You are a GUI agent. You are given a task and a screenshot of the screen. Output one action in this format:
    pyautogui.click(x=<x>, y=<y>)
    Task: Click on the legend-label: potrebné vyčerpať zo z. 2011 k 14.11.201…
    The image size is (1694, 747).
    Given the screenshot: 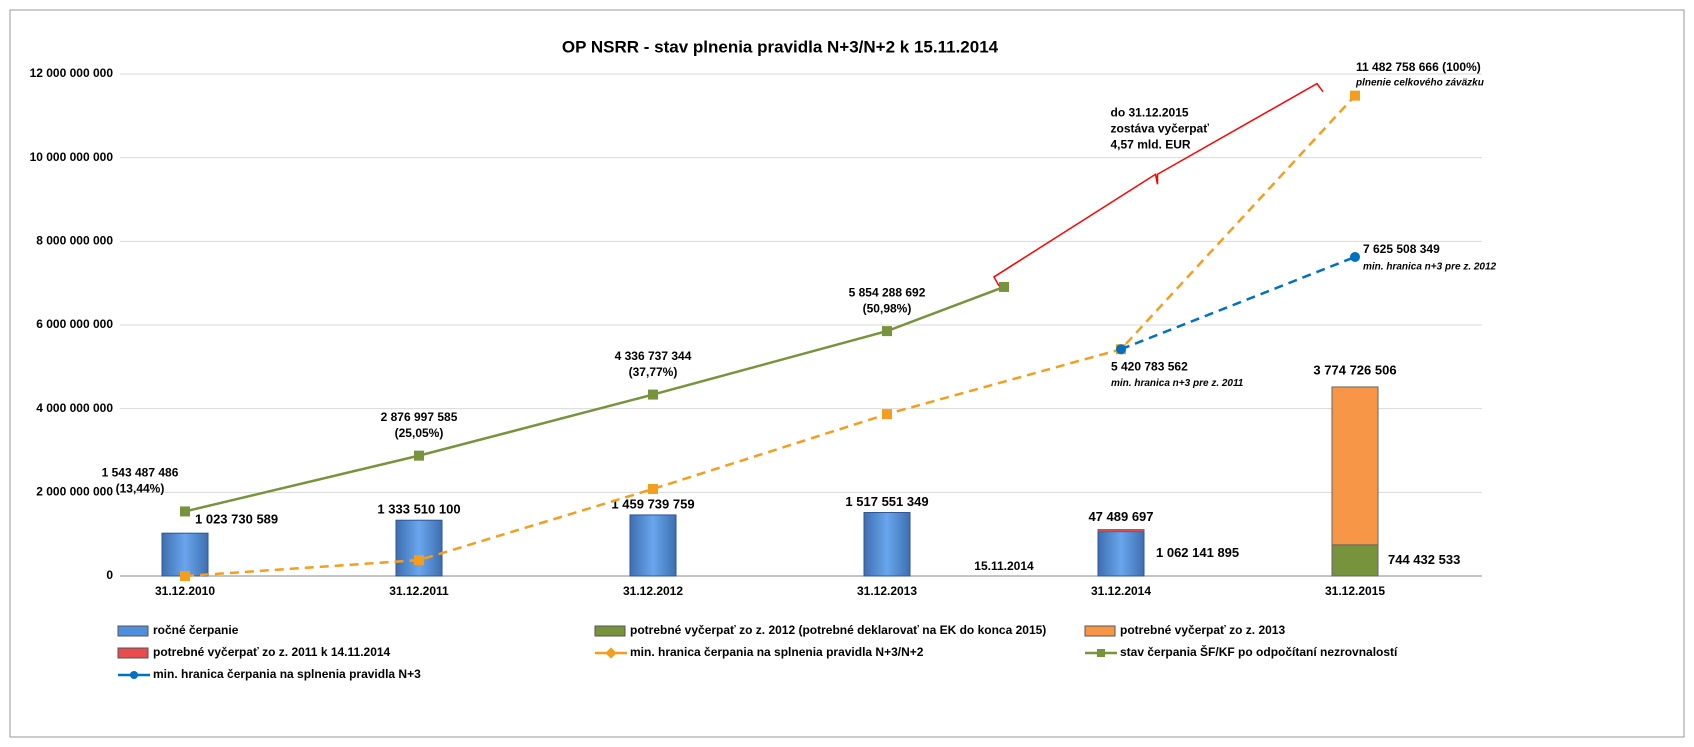 What is the action you would take?
    pyautogui.click(x=272, y=652)
    